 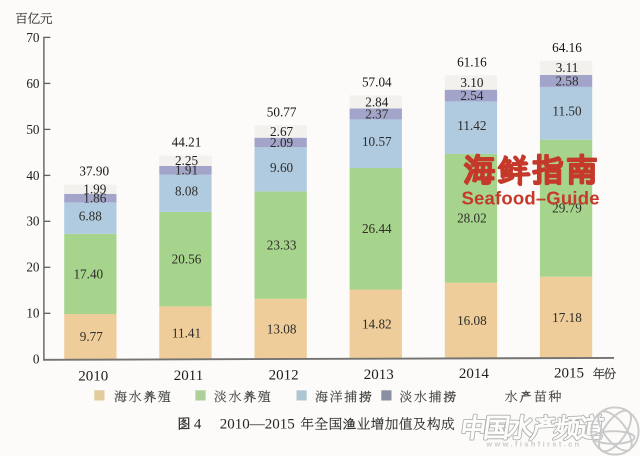 I want to click on svg-text: 37.90, so click(x=94, y=171).